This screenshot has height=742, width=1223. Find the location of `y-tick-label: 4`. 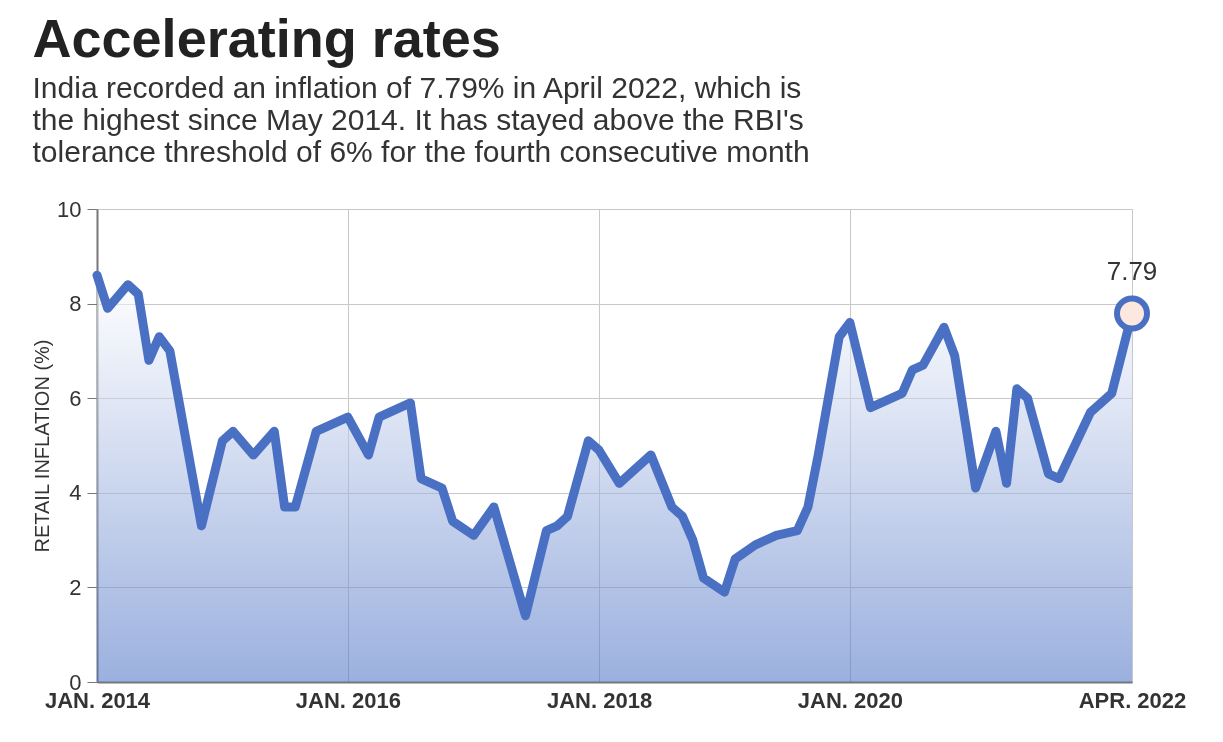

y-tick-label: 4 is located at coordinates (75, 493).